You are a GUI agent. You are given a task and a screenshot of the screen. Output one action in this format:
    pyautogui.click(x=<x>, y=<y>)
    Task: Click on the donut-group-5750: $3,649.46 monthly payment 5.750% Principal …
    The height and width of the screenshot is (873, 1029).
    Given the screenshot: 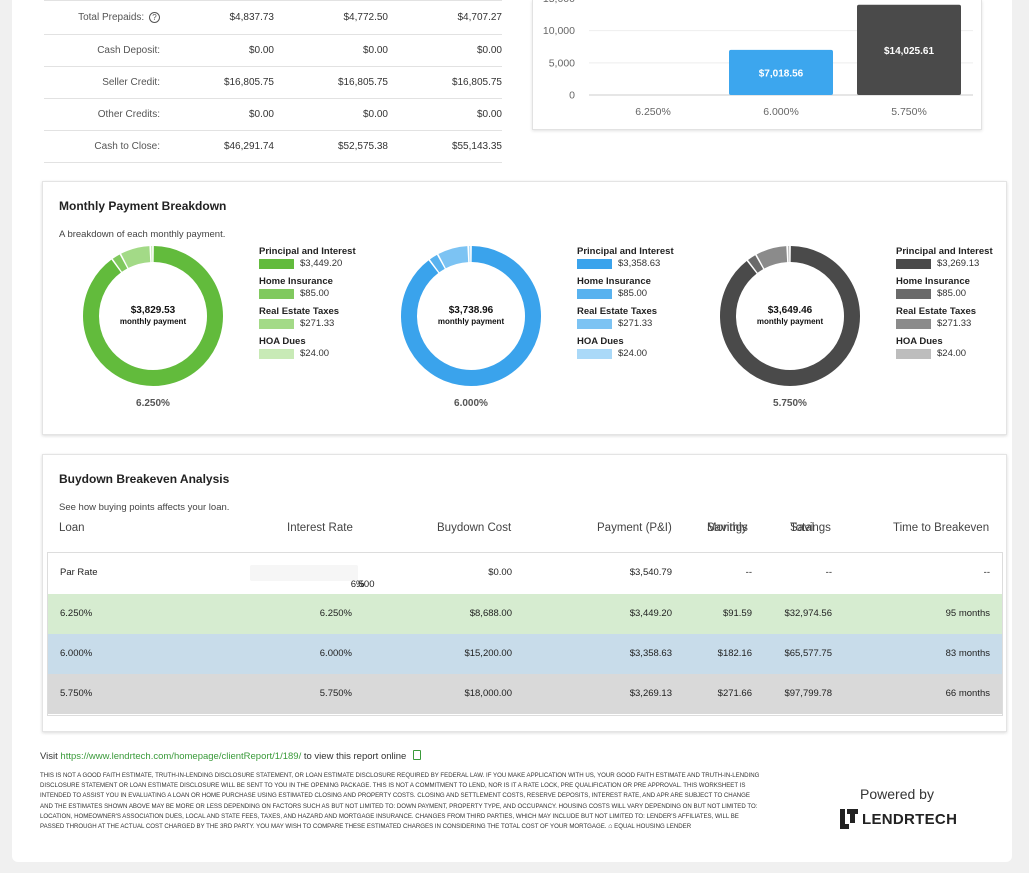 What is the action you would take?
    pyautogui.click(x=836, y=327)
    